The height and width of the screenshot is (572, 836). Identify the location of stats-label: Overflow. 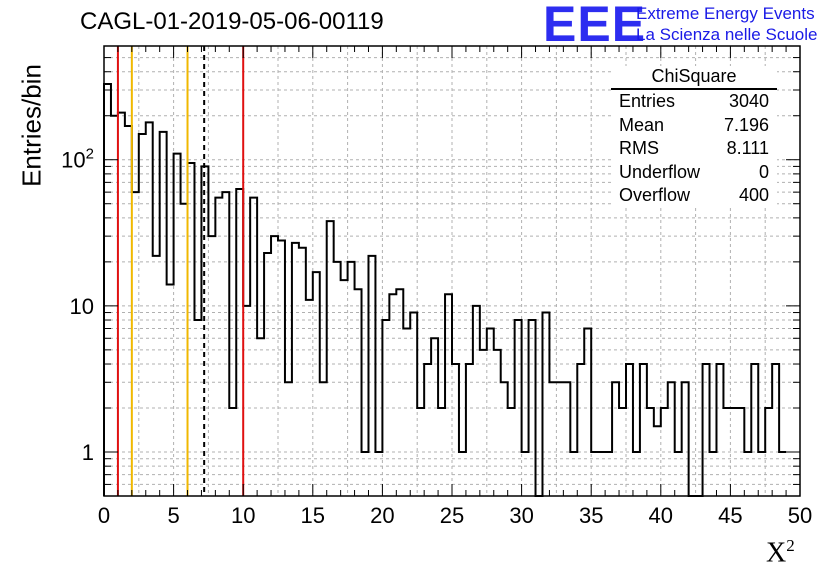
(655, 195).